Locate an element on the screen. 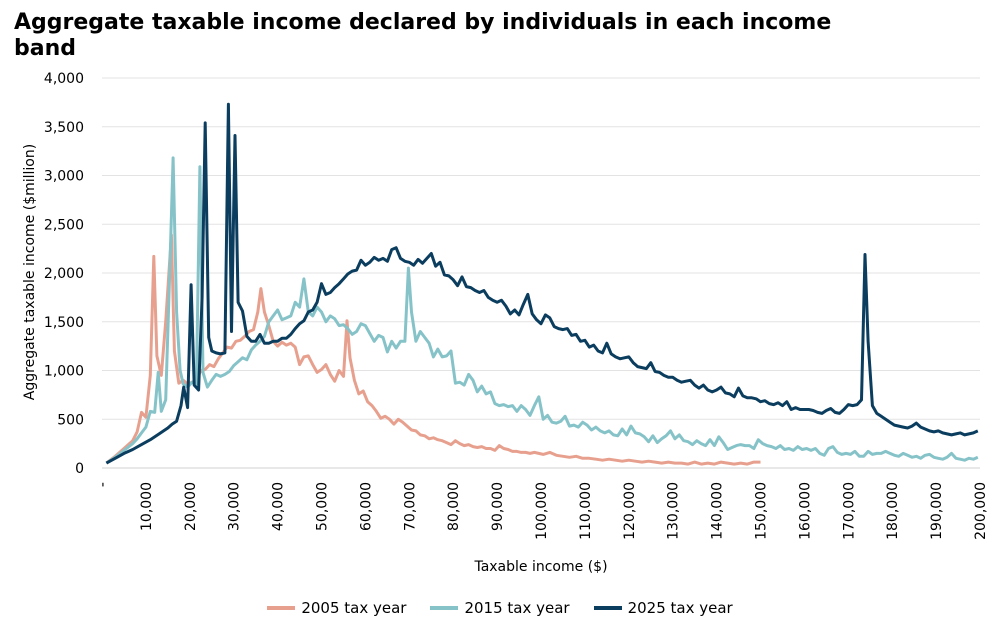 The width and height of the screenshot is (1000, 630). x-tick-label: 80,000 is located at coordinates (454, 506).